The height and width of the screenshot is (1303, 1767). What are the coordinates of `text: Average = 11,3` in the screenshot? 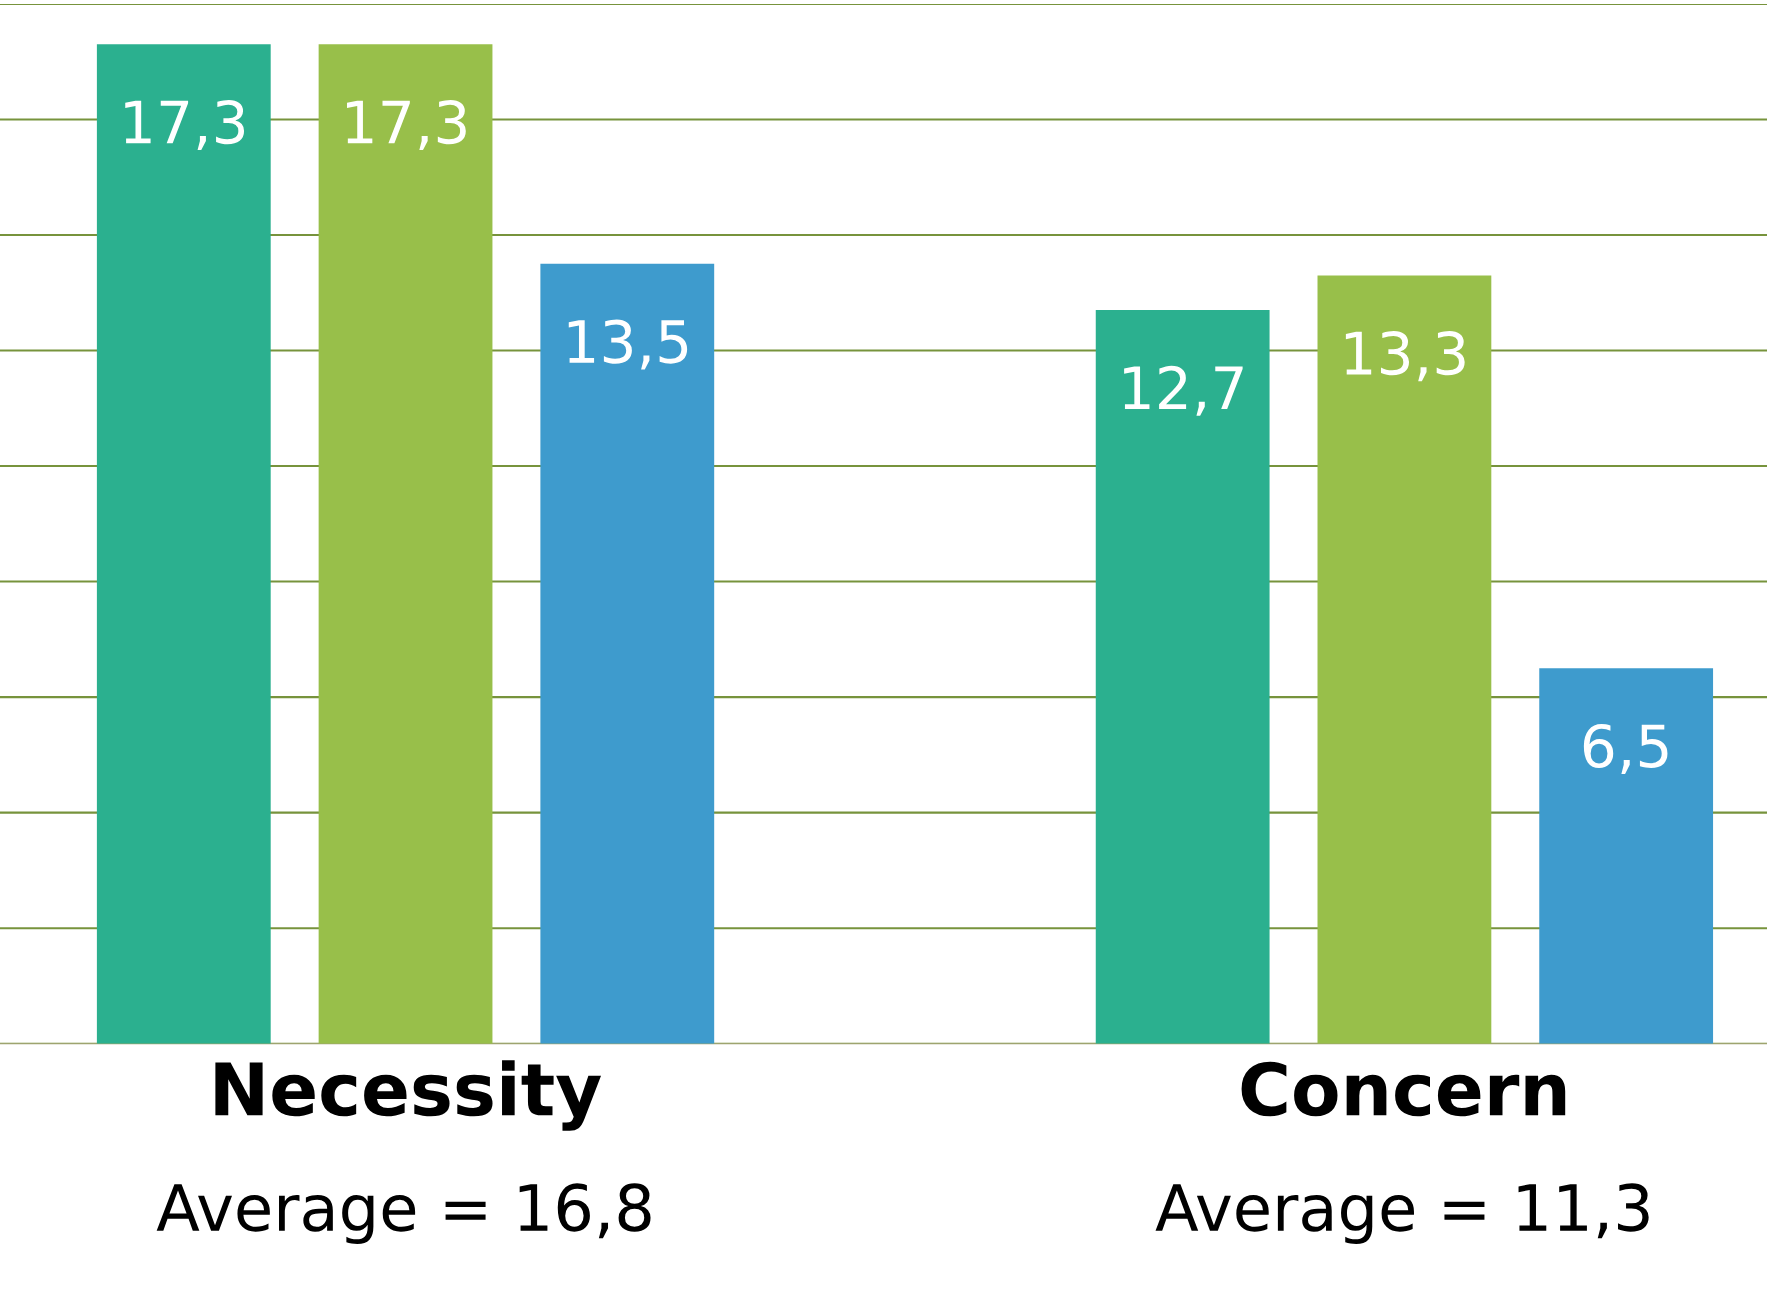 It's located at (1402, 1214).